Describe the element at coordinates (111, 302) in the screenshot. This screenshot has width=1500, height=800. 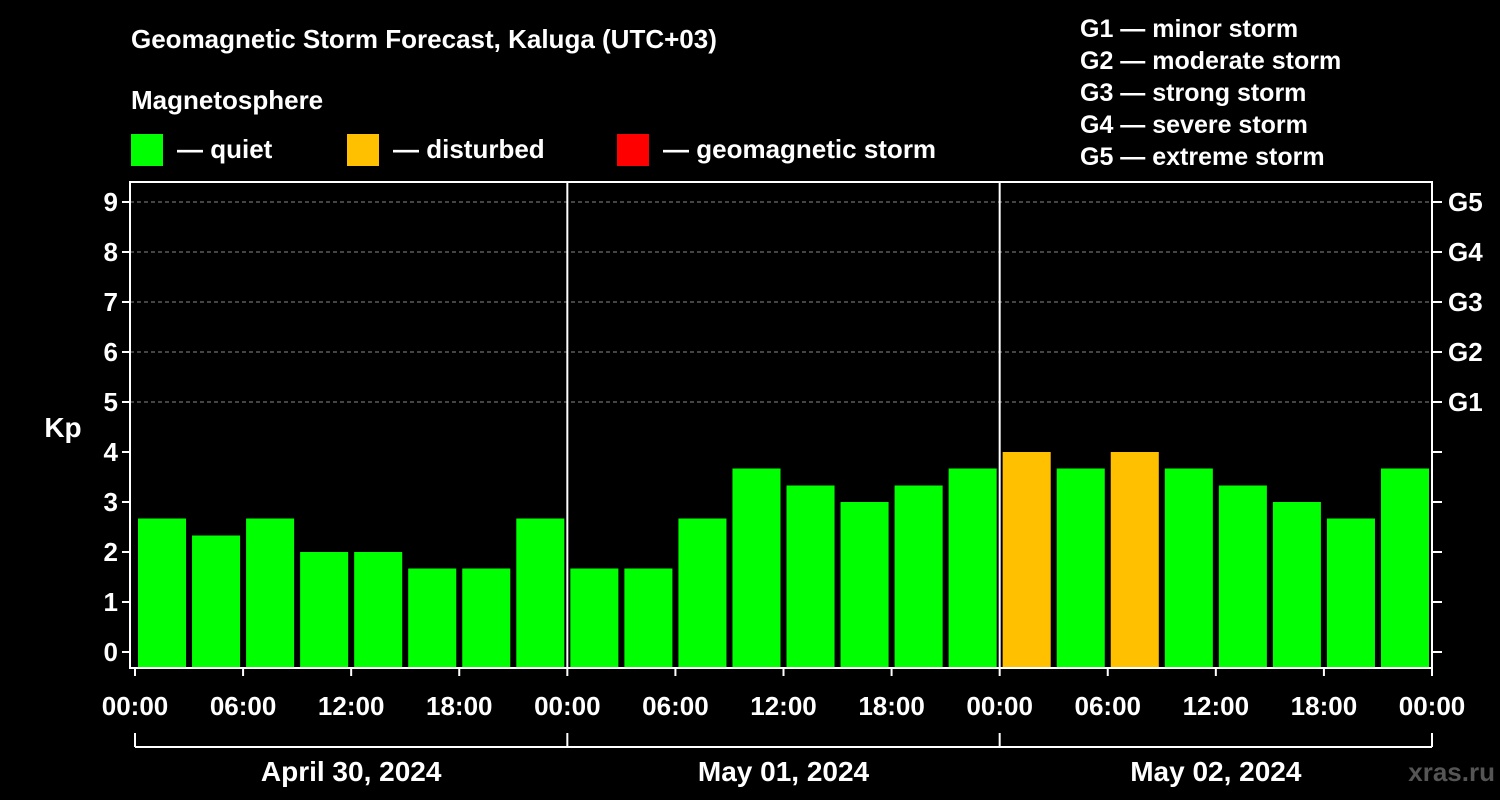
I see `y-tick-label: 7` at that location.